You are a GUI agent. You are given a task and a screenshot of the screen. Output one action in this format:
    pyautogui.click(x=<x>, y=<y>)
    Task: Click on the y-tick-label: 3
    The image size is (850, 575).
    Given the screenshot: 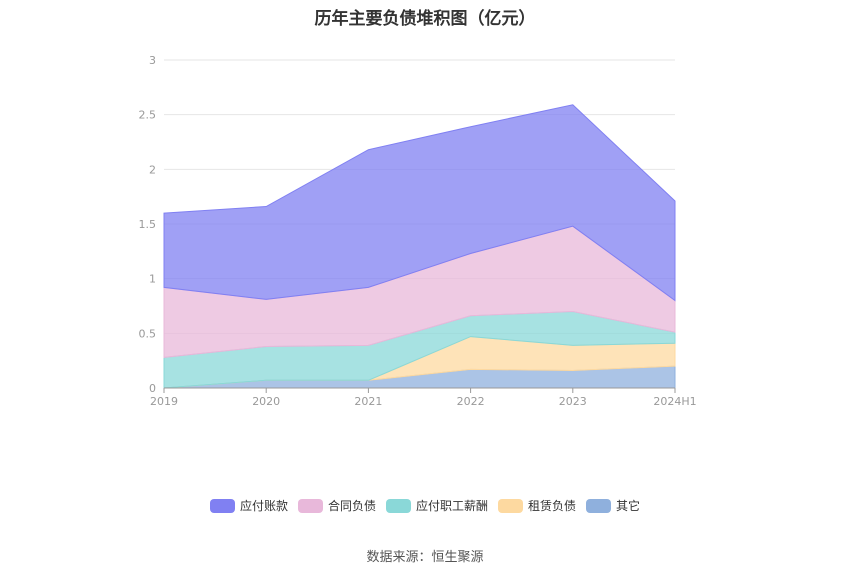 What is the action you would take?
    pyautogui.click(x=152, y=60)
    